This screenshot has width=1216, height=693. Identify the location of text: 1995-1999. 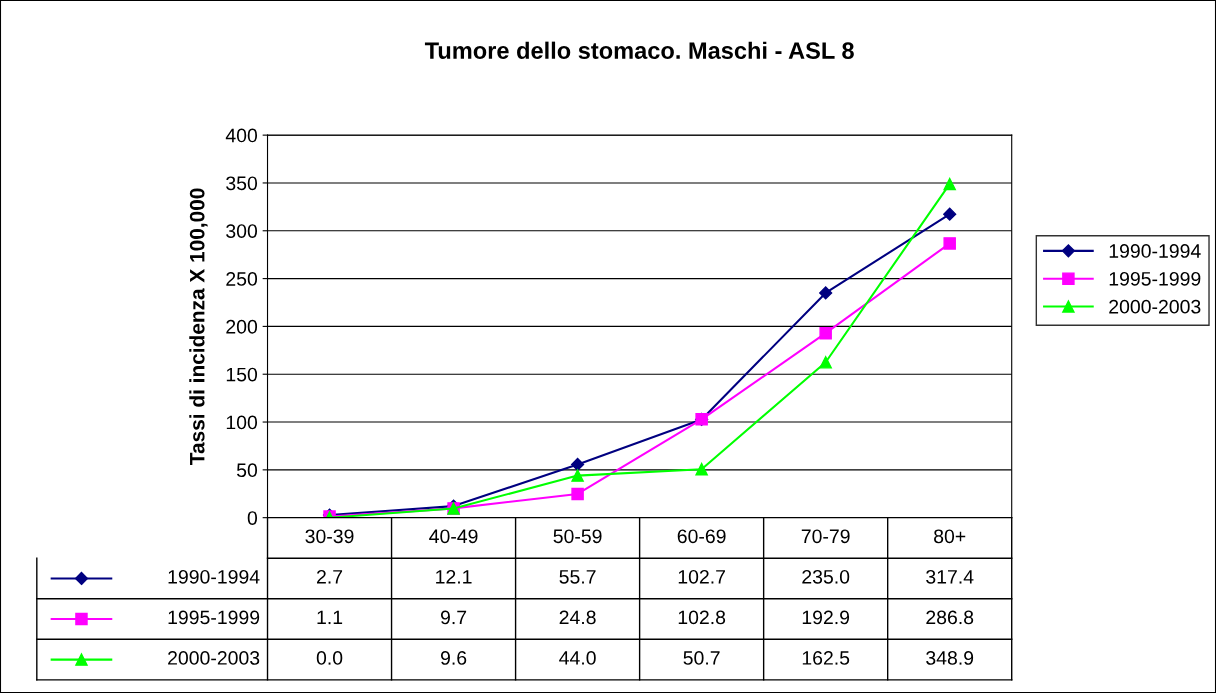
(214, 617).